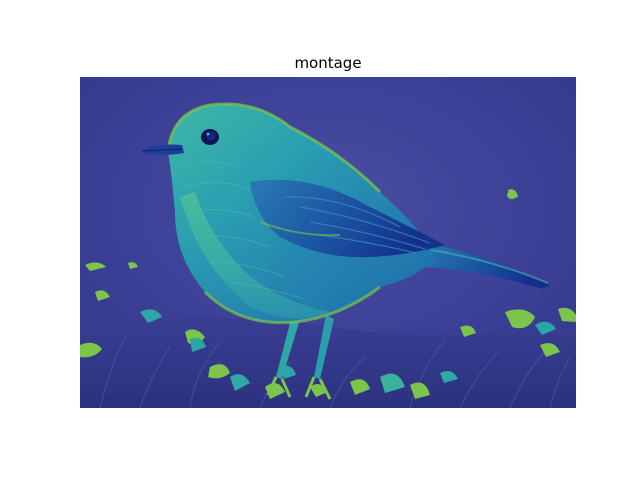 This screenshot has height=480, width=640. What do you see at coordinates (328, 63) in the screenshot?
I see `figure-title: montage` at bounding box center [328, 63].